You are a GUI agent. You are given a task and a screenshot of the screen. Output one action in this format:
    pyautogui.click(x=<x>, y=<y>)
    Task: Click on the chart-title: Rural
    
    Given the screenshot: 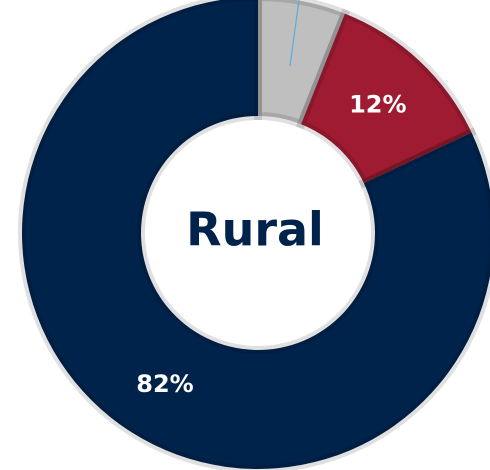 What is the action you would take?
    pyautogui.click(x=255, y=230)
    